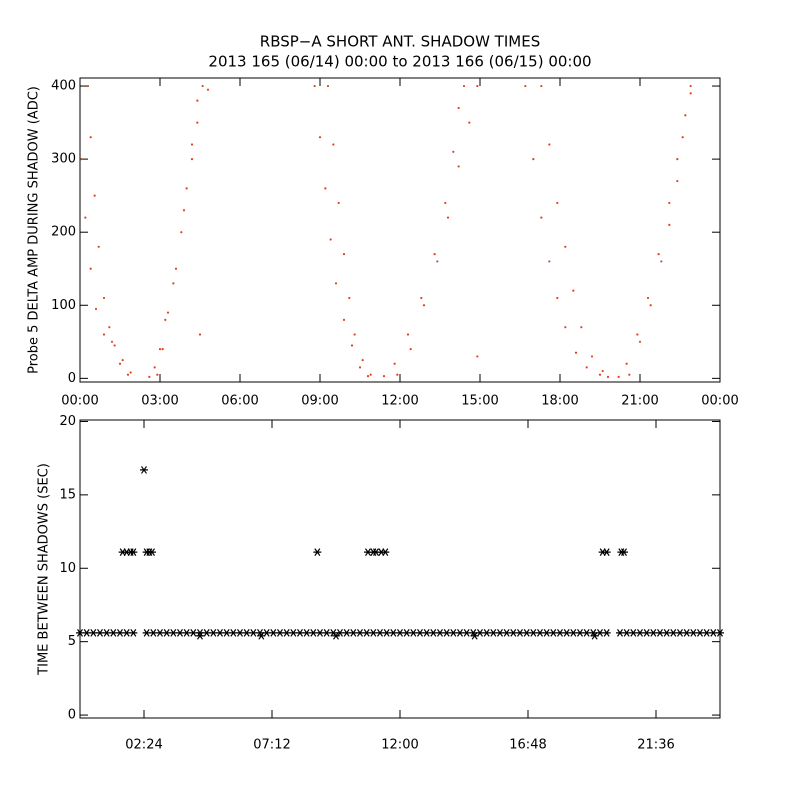  What do you see at coordinates (479, 401) in the screenshot?
I see `x-tick-label: 15:00` at bounding box center [479, 401].